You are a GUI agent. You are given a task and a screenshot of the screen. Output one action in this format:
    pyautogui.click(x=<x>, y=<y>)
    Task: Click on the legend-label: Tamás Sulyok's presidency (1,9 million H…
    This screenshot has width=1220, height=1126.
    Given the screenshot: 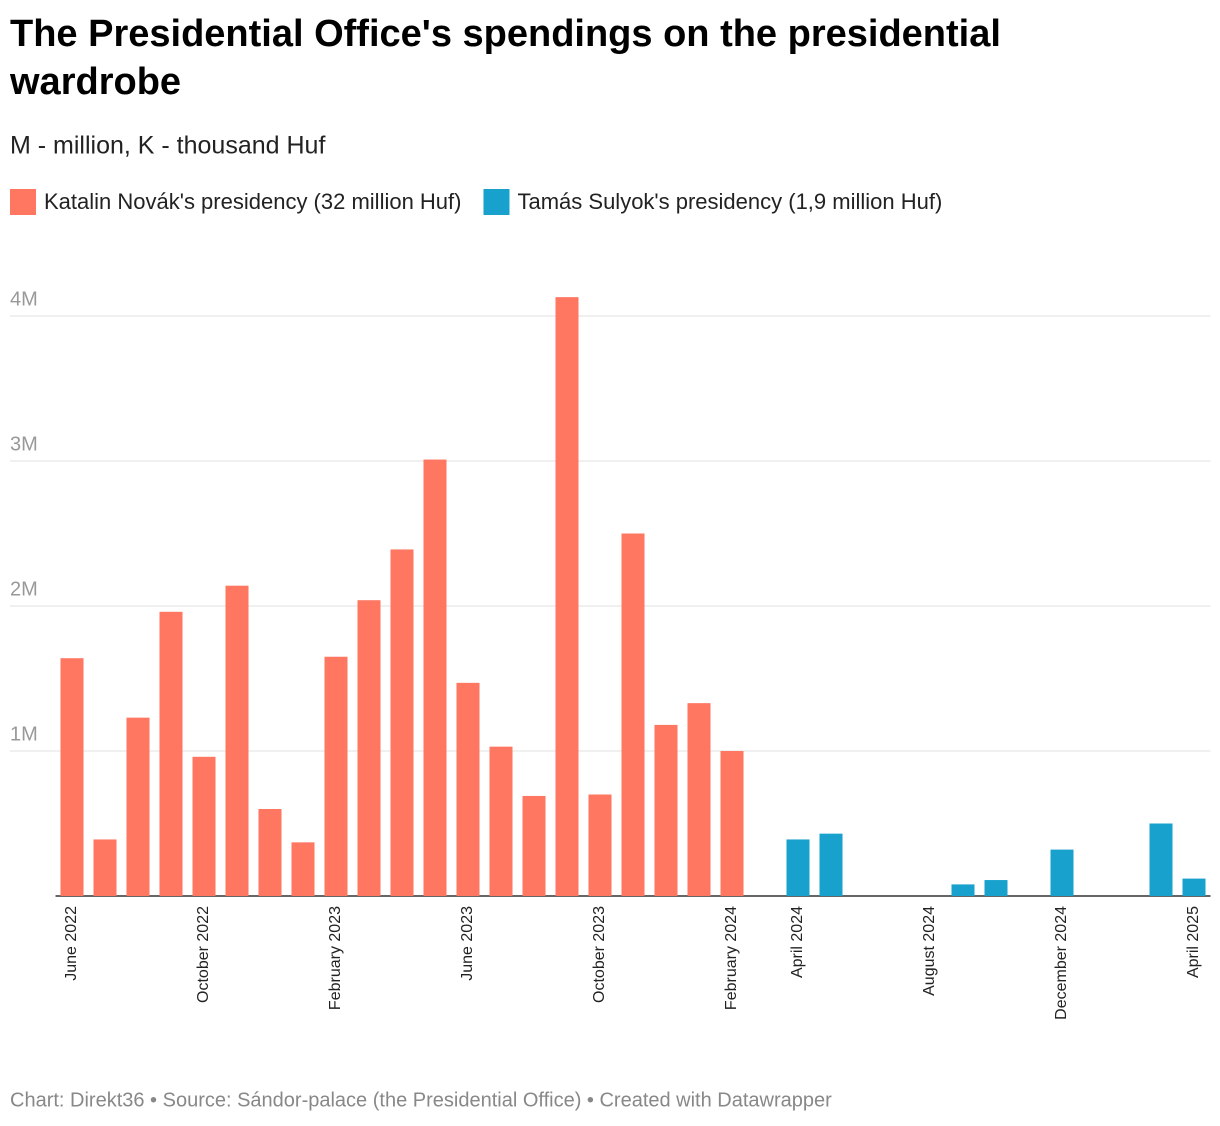 What is the action you would take?
    pyautogui.click(x=729, y=201)
    